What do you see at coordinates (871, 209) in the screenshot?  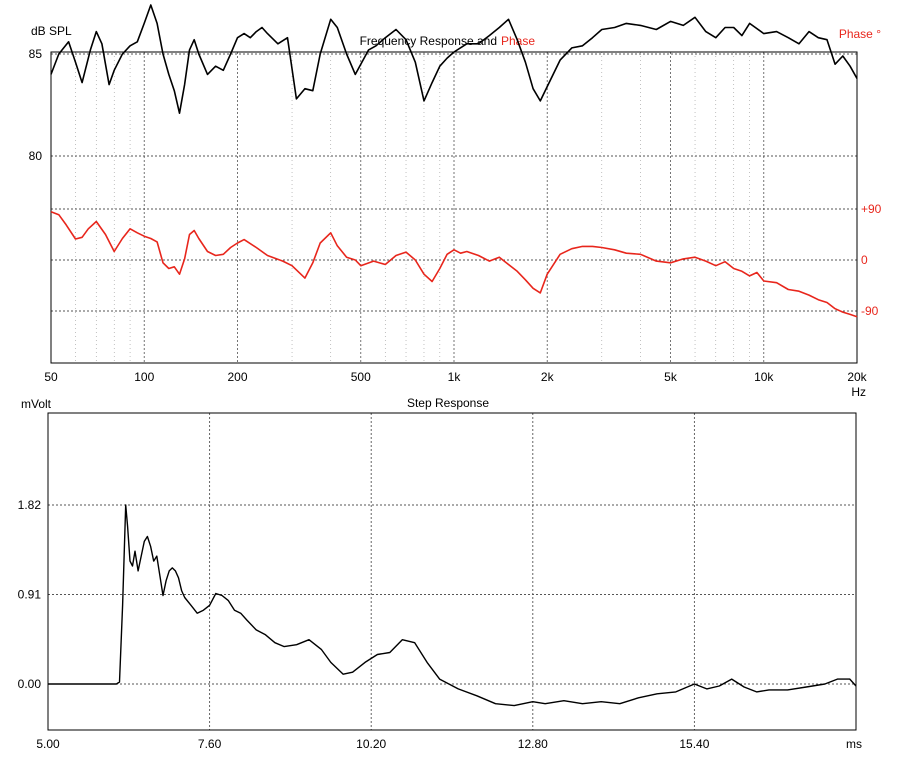 I see `fr-y-right-tick-label: +90` at bounding box center [871, 209].